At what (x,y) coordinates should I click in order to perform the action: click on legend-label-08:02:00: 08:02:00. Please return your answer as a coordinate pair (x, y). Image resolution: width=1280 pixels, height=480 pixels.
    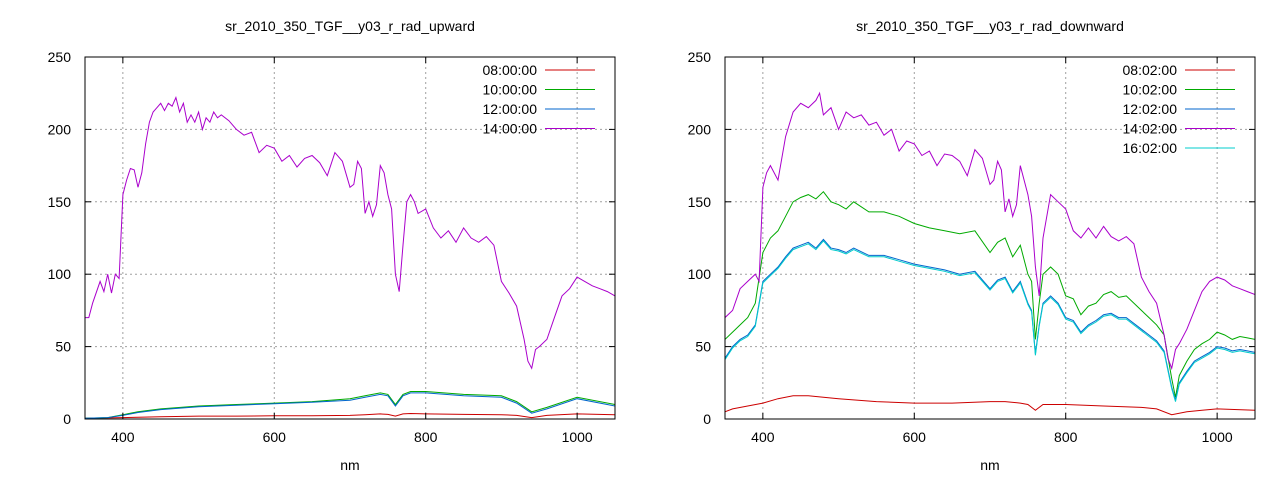
    Looking at the image, I should click on (1150, 70).